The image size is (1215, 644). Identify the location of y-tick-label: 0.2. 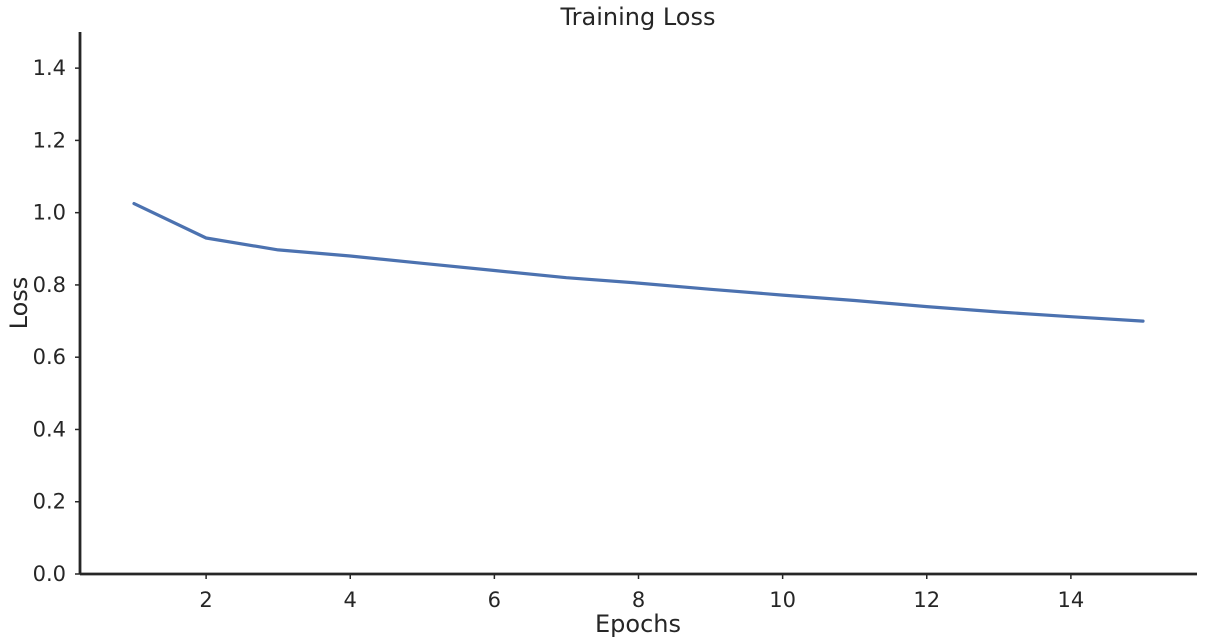
(49, 502).